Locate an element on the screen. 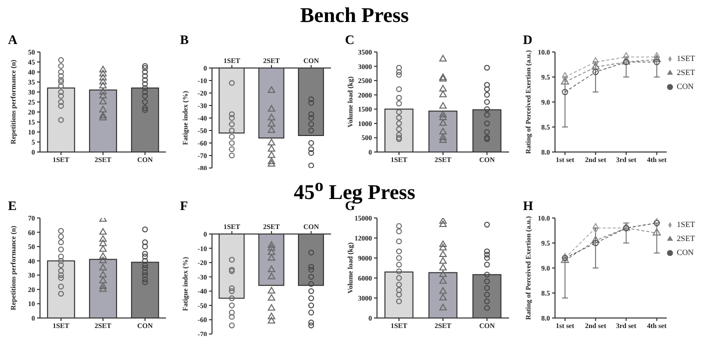  chart-title: E is located at coordinates (12, 206).